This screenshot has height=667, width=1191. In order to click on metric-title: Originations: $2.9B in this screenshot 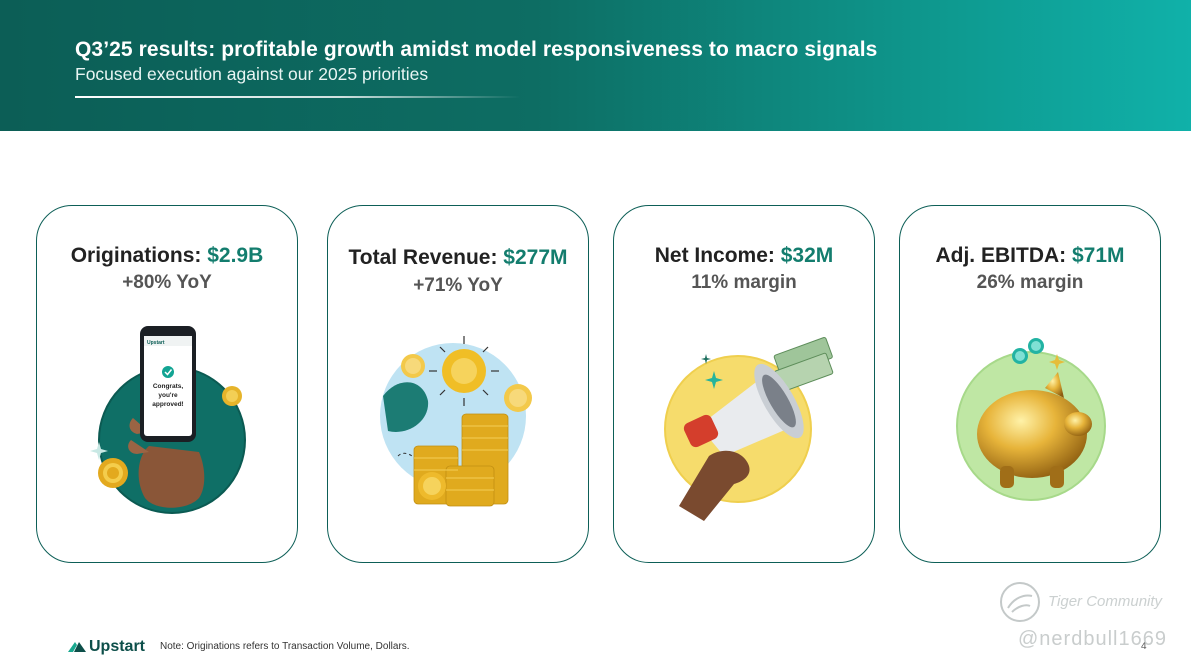, I will do `click(167, 256)`.